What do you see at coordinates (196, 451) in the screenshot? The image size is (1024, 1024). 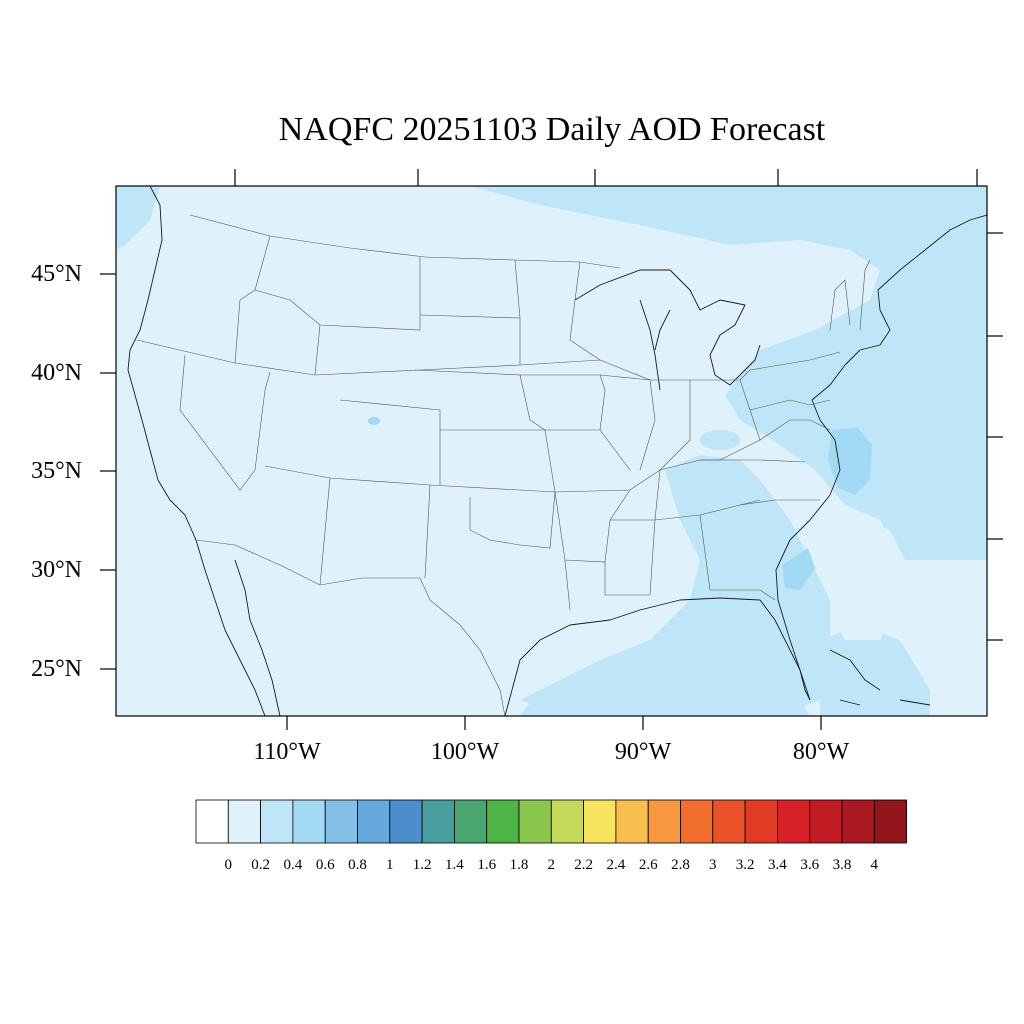 I see `pacific-coastline` at bounding box center [196, 451].